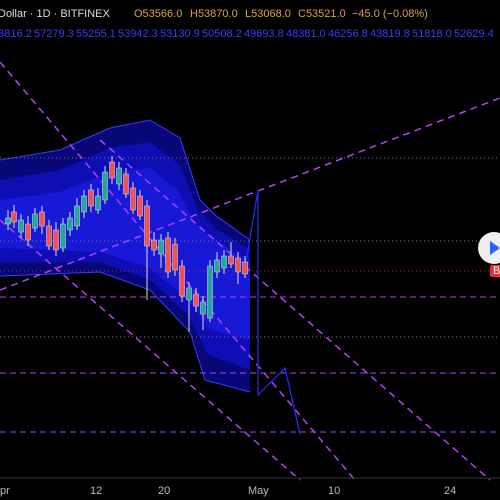 This screenshot has height=500, width=500. Describe the element at coordinates (264, 34) in the screenshot. I see `indicator-value: 49693.8` at that location.